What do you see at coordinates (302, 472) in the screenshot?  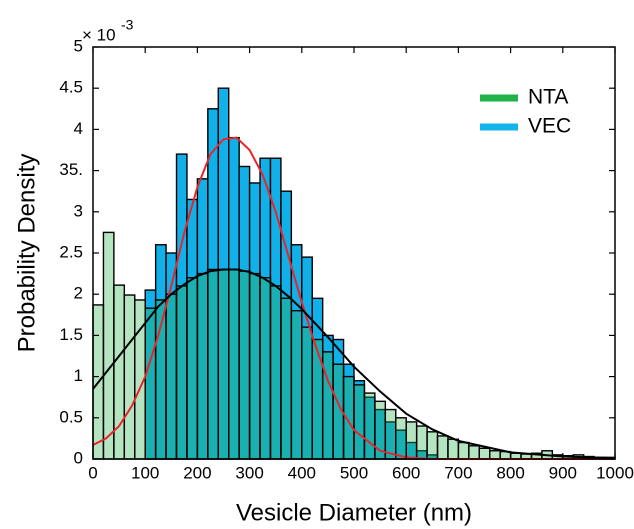 I see `x-tick-label: 400` at bounding box center [302, 472].